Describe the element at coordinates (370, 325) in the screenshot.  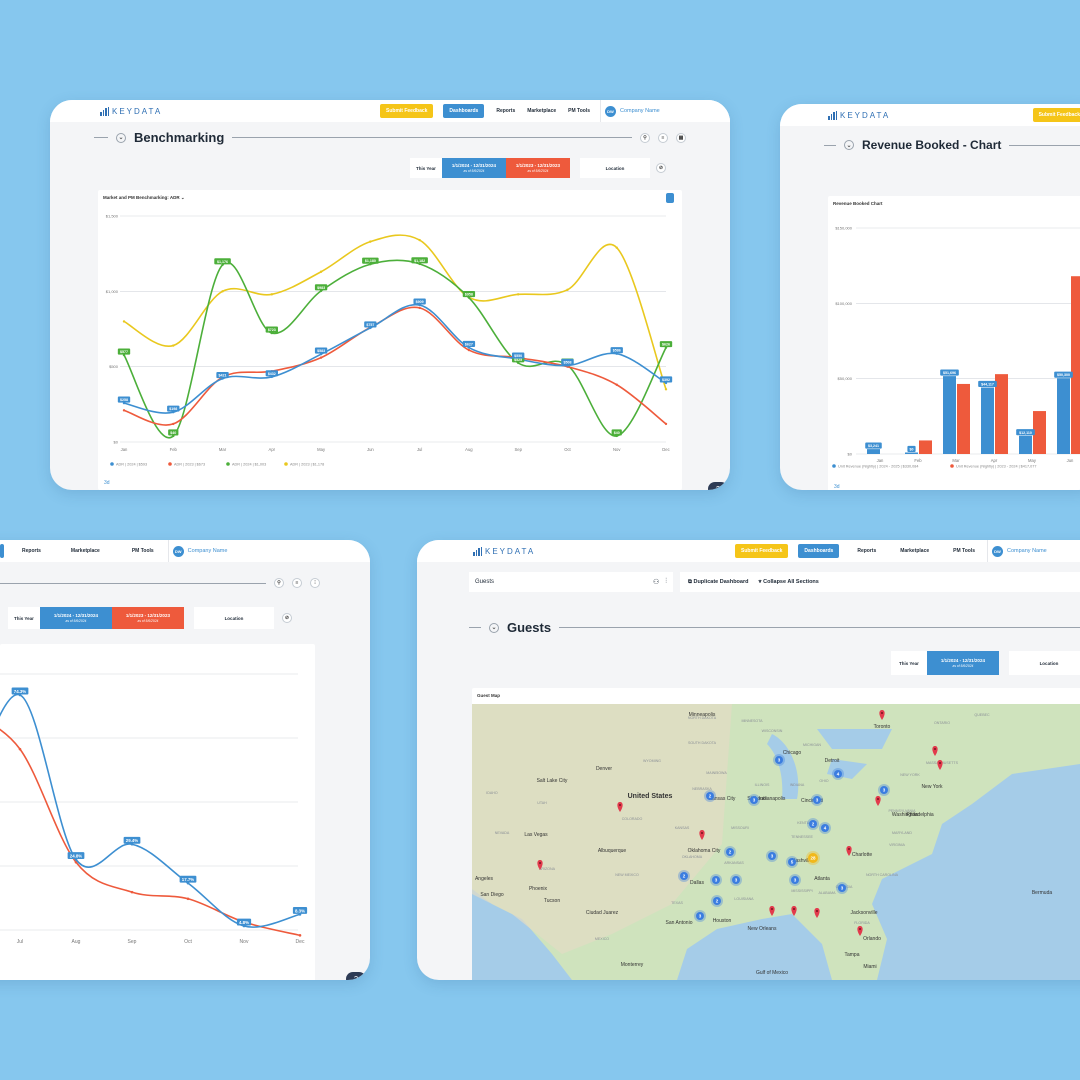
I see `data-label: $757` at that location.